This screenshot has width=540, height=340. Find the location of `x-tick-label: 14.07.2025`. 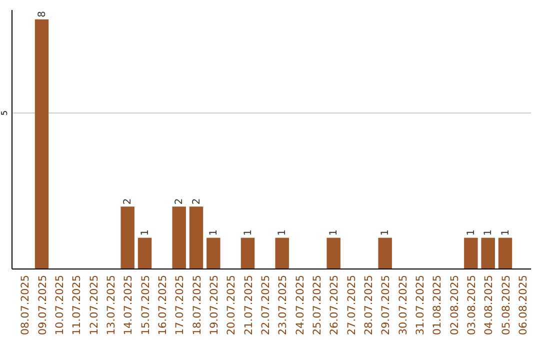

x-tick-label: 14.07.2025 is located at coordinates (128, 305).